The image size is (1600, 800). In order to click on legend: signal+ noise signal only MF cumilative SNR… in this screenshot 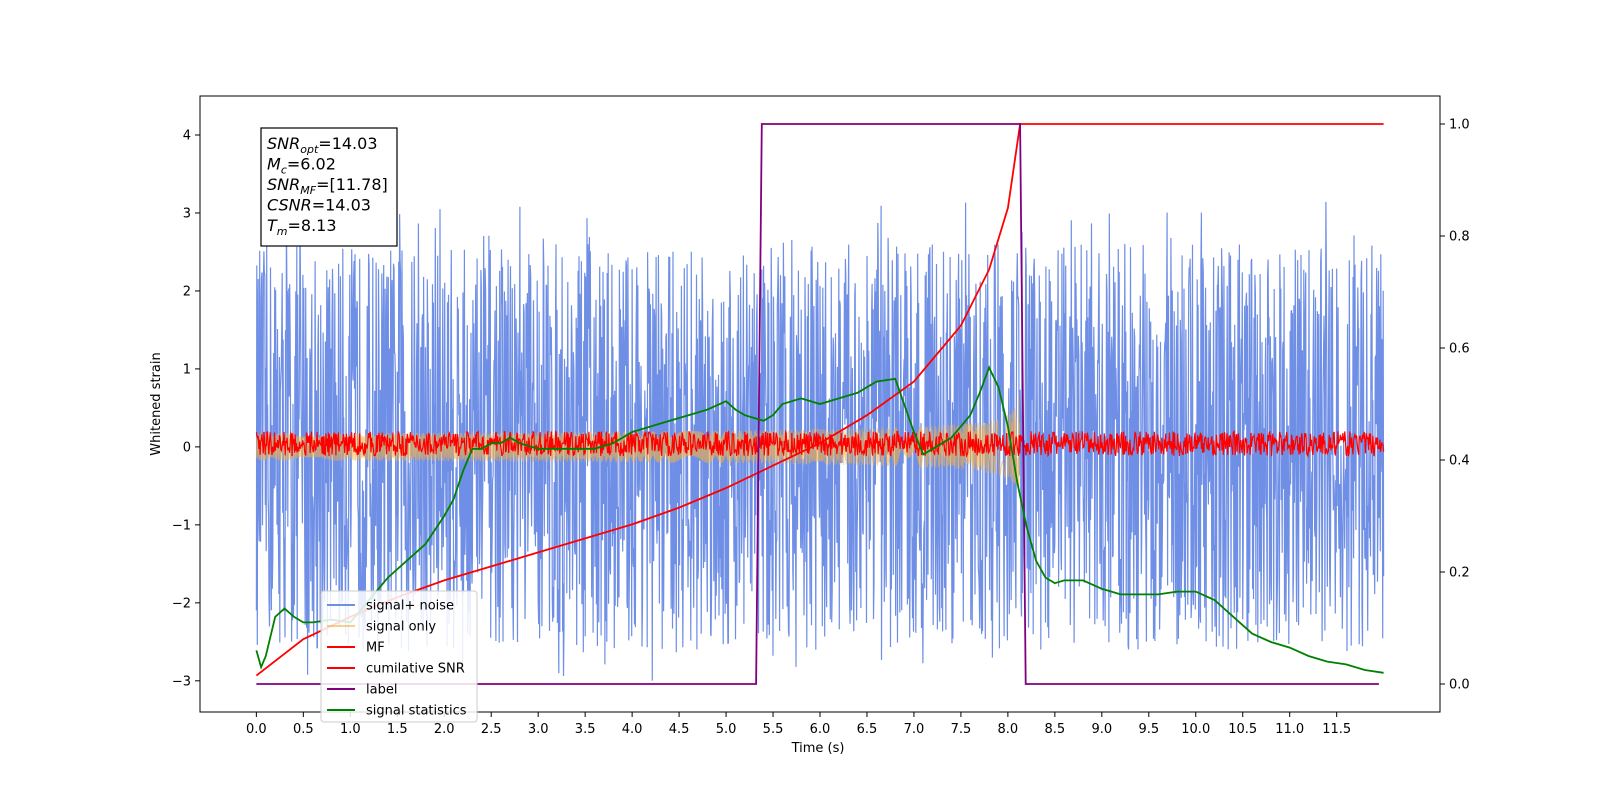, I will do `click(399, 656)`.